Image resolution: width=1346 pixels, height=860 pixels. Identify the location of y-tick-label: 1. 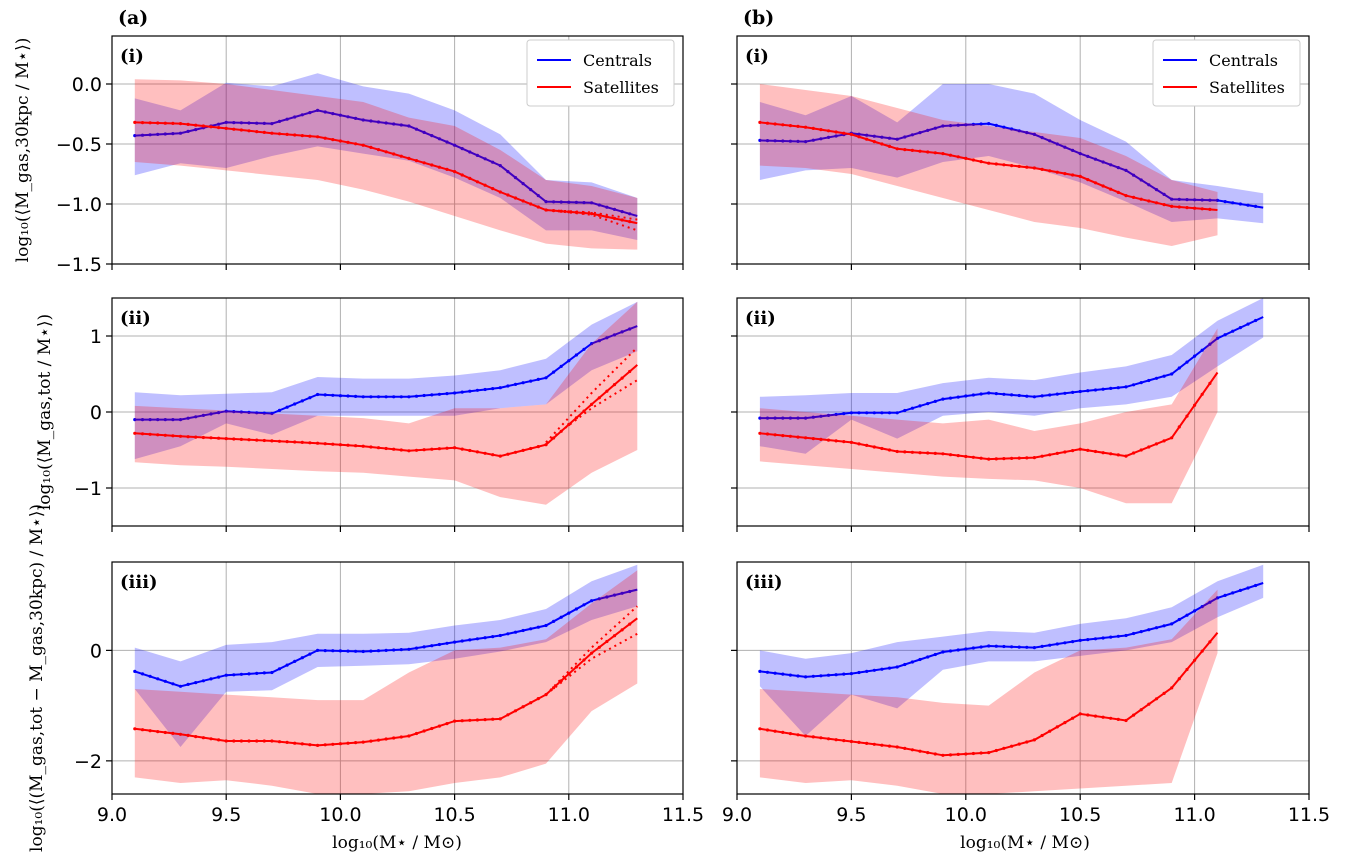
(96, 337).